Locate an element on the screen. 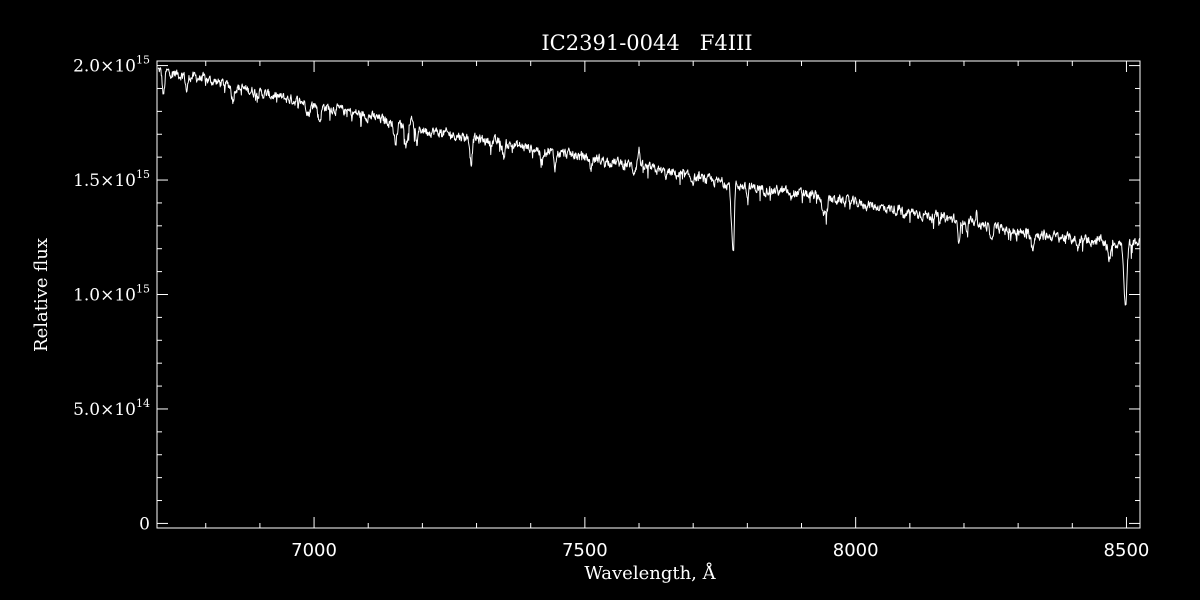 The width and height of the screenshot is (1200, 600). chart-title: IC2391-0044 F4III is located at coordinates (646, 43).